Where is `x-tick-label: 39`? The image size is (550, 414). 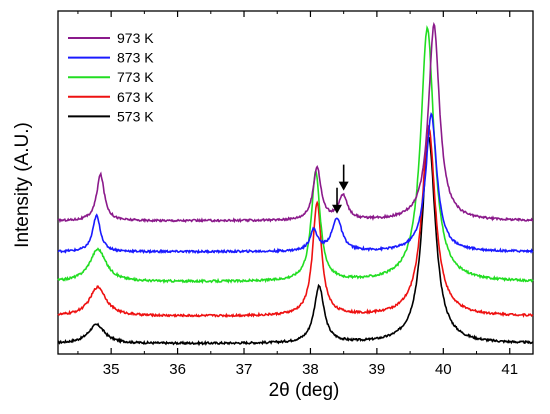 x-tick-label: 39 is located at coordinates (377, 369).